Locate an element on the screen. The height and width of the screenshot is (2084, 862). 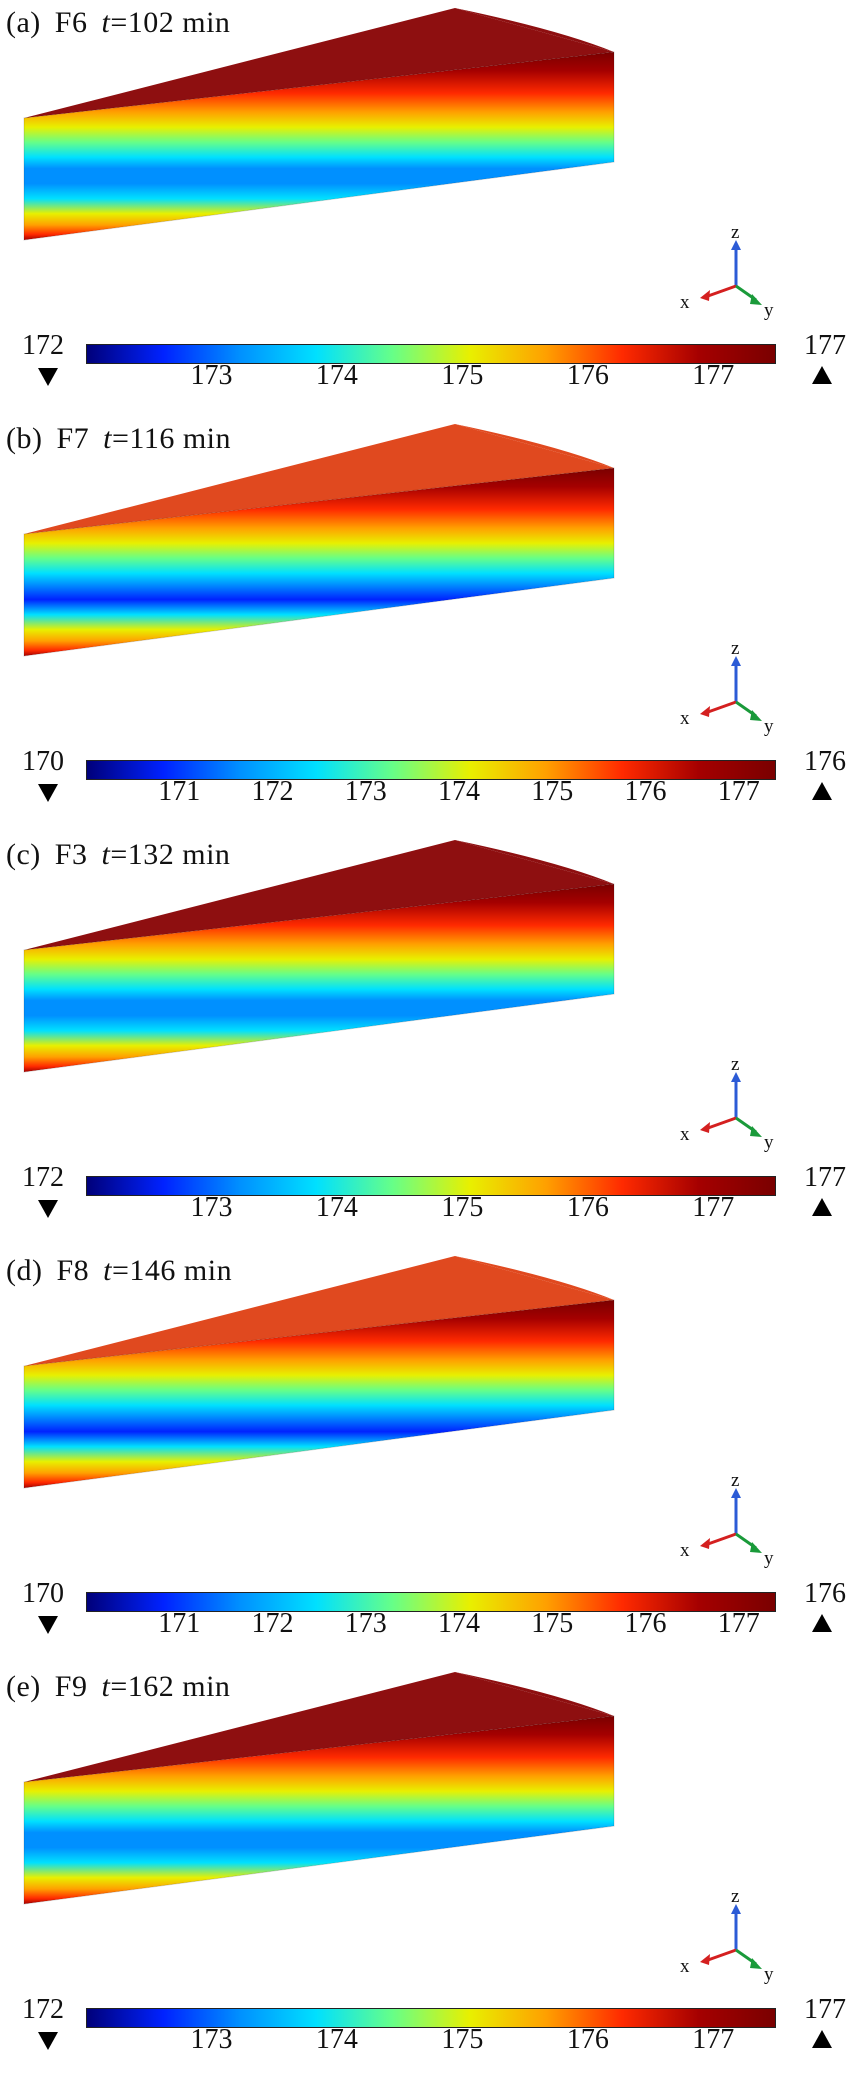
panel-title: (a) F6 t=102 min is located at coordinates (118, 23).